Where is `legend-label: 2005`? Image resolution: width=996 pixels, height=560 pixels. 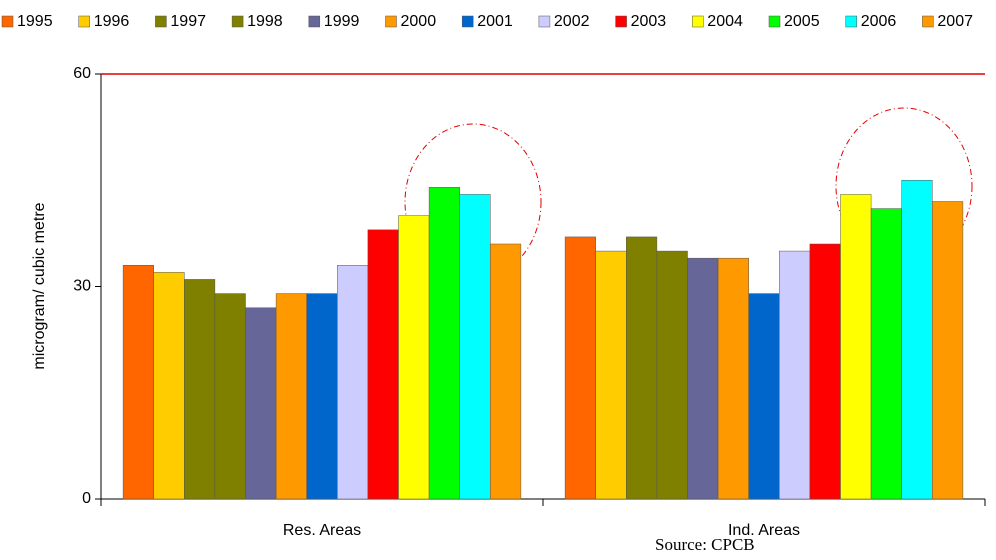 legend-label: 2005 is located at coordinates (802, 21).